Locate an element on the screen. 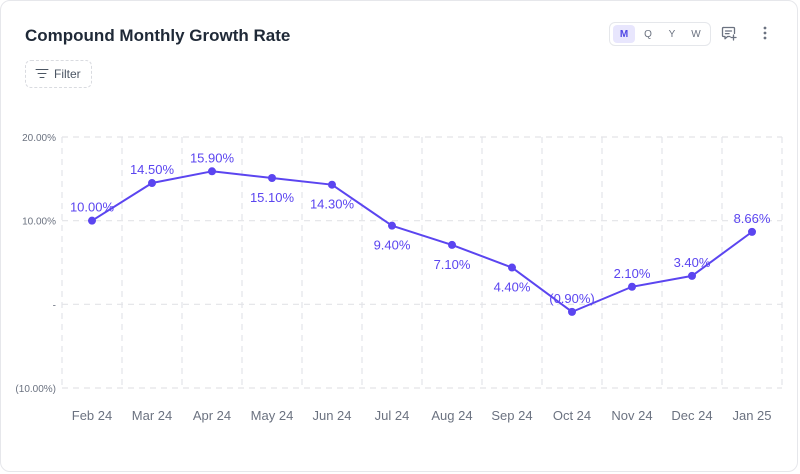 The height and width of the screenshot is (474, 800). y-tick-label: 20.00% is located at coordinates (39, 138).